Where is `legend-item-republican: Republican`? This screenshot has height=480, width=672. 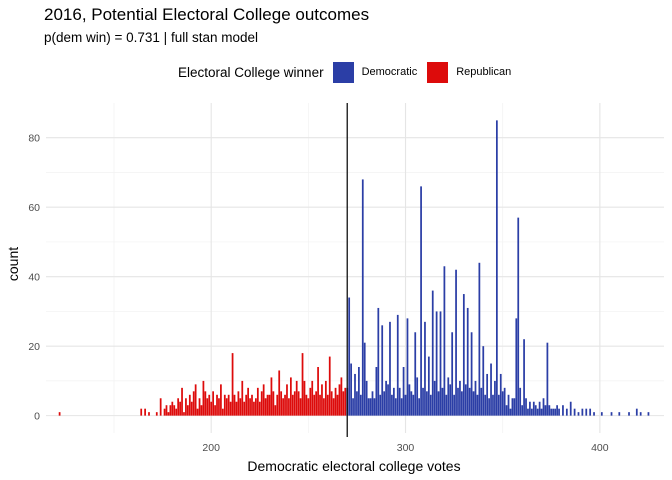
legend-item-republican: Republican is located at coordinates (469, 72).